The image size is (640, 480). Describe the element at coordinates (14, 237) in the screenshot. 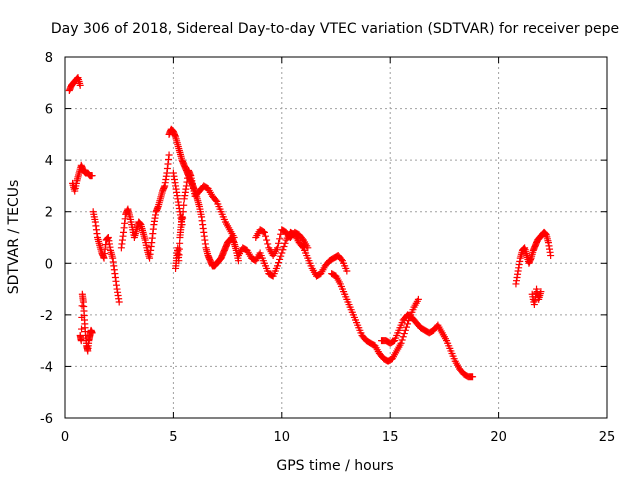

I see `y-axis-label: SDTVAR / TECUs` at that location.